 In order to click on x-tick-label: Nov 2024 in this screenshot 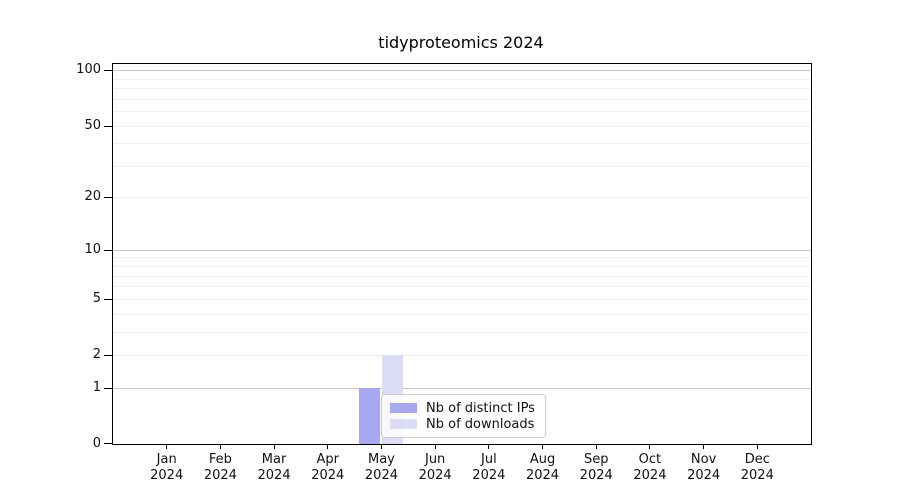, I will do `click(703, 468)`.